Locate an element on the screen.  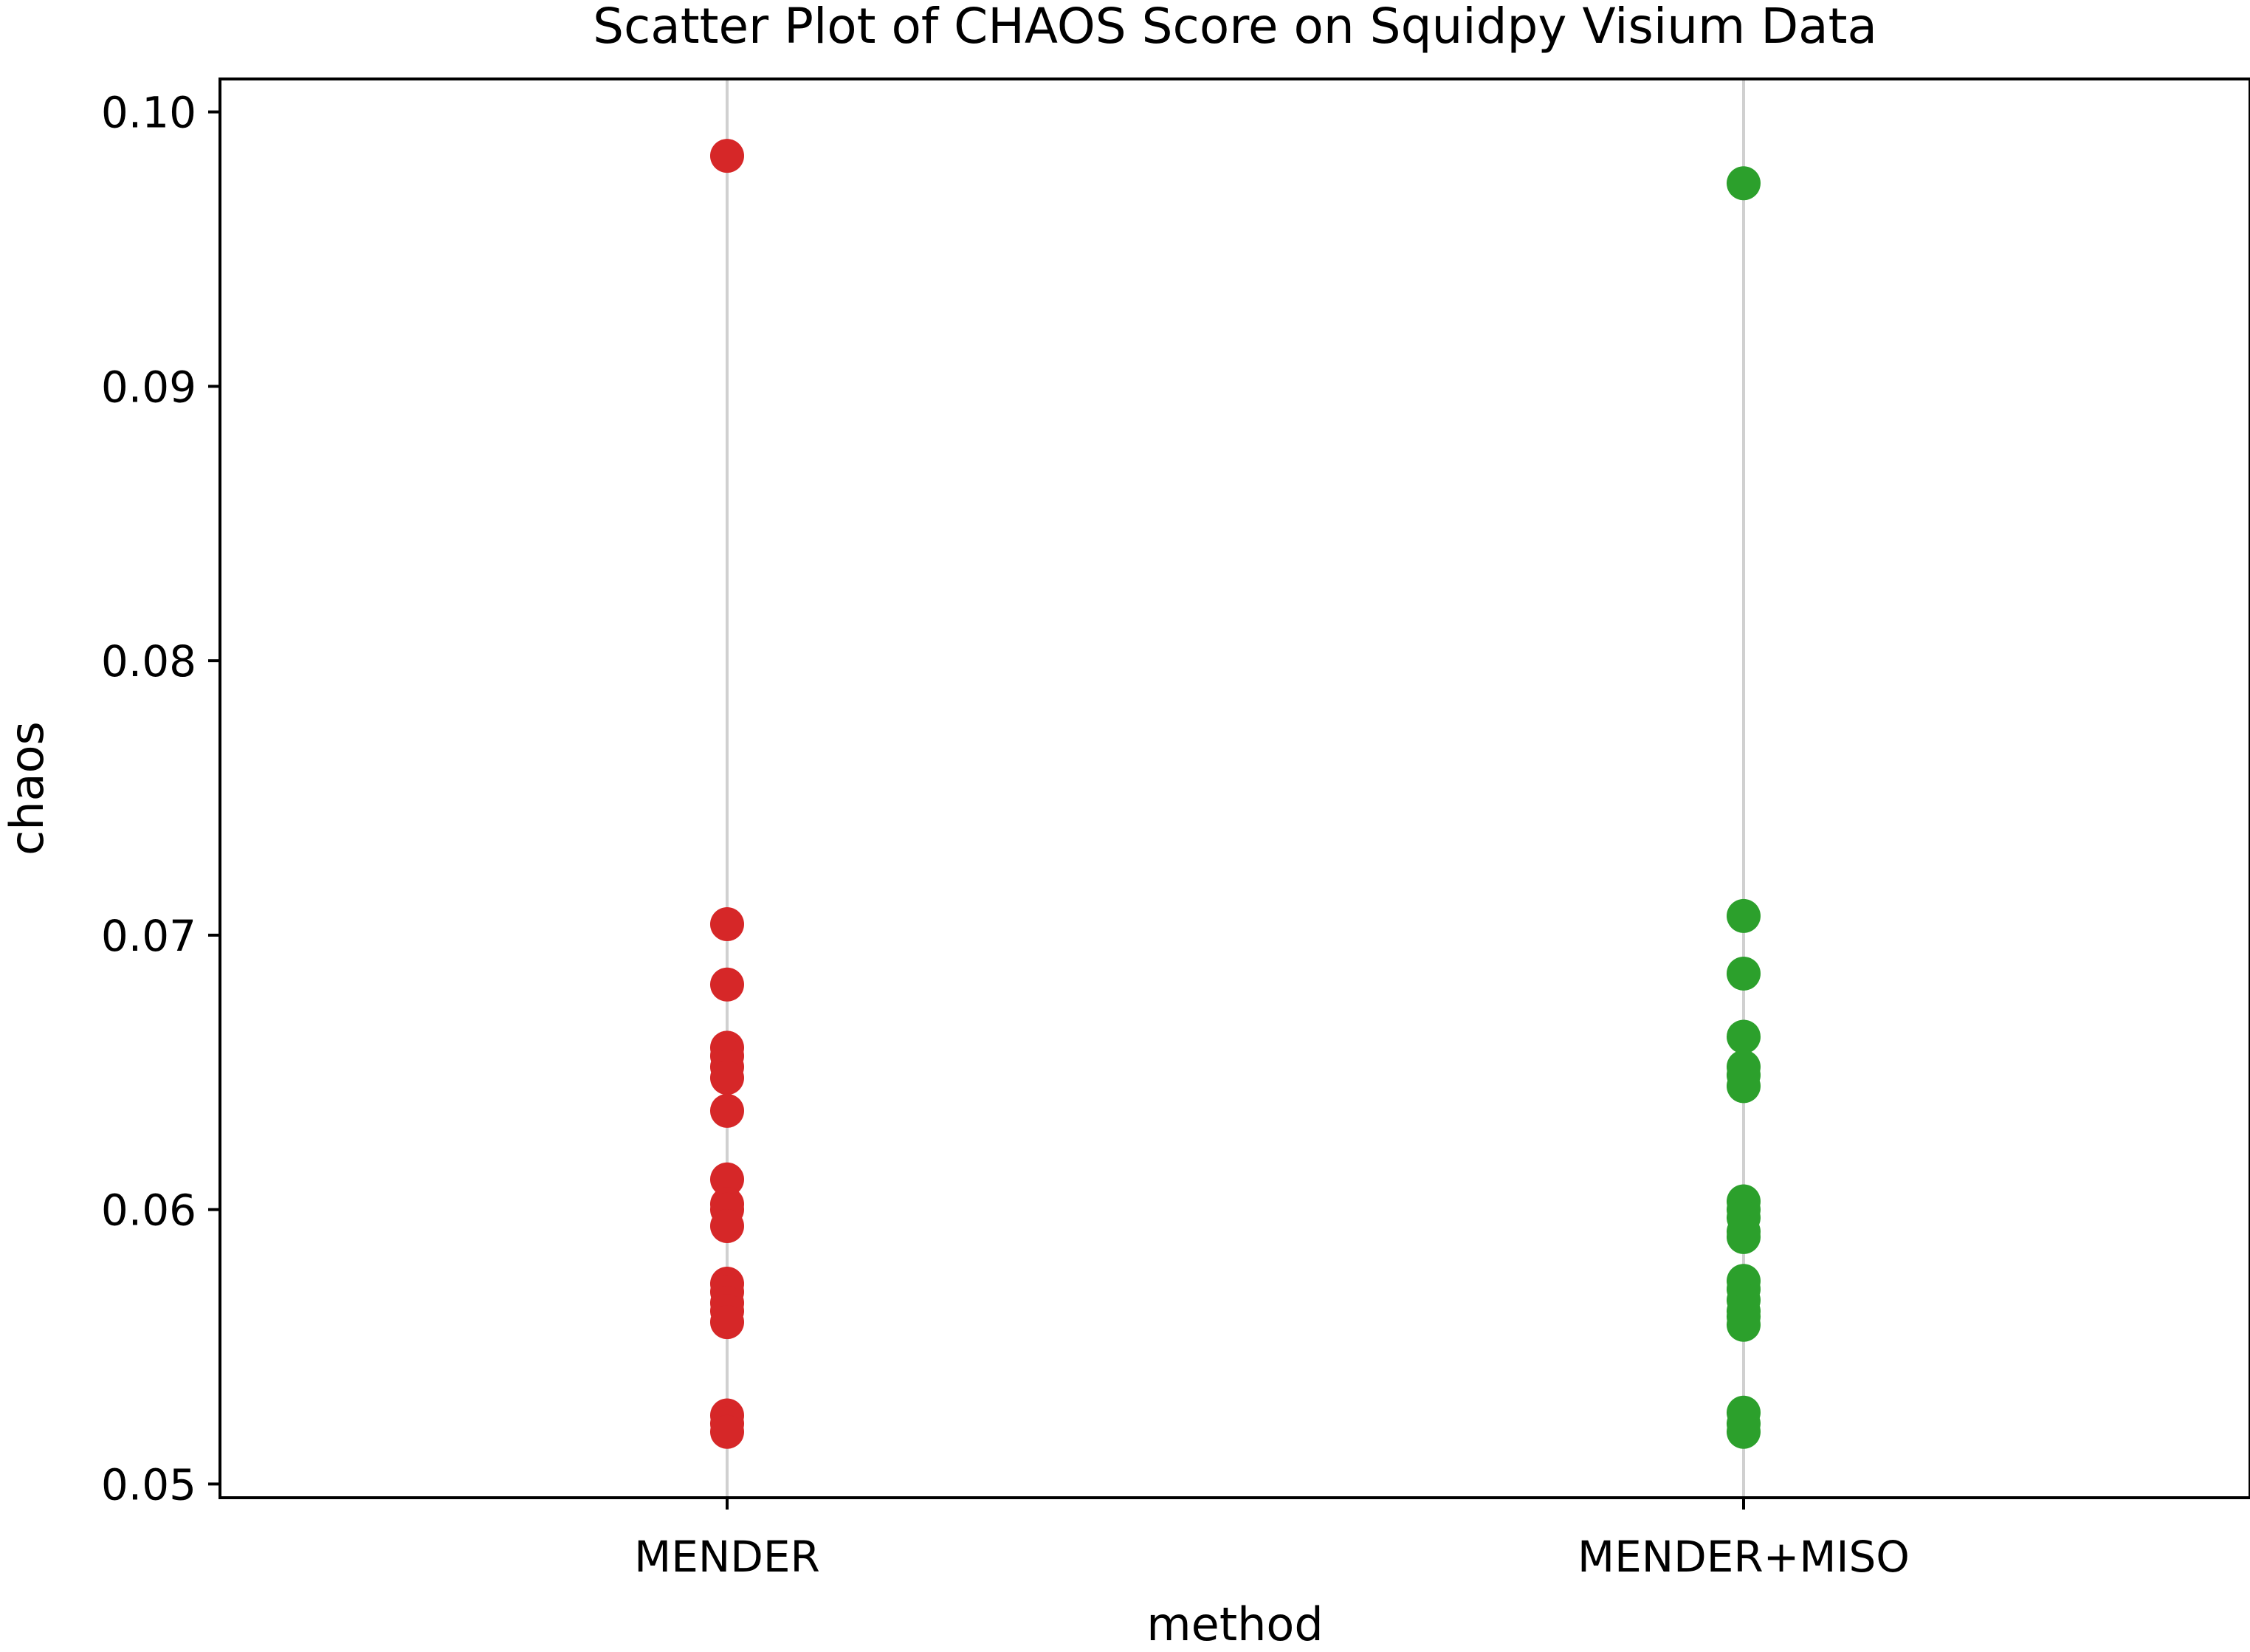
y-tick-label-2: 0.07 is located at coordinates (148, 936).